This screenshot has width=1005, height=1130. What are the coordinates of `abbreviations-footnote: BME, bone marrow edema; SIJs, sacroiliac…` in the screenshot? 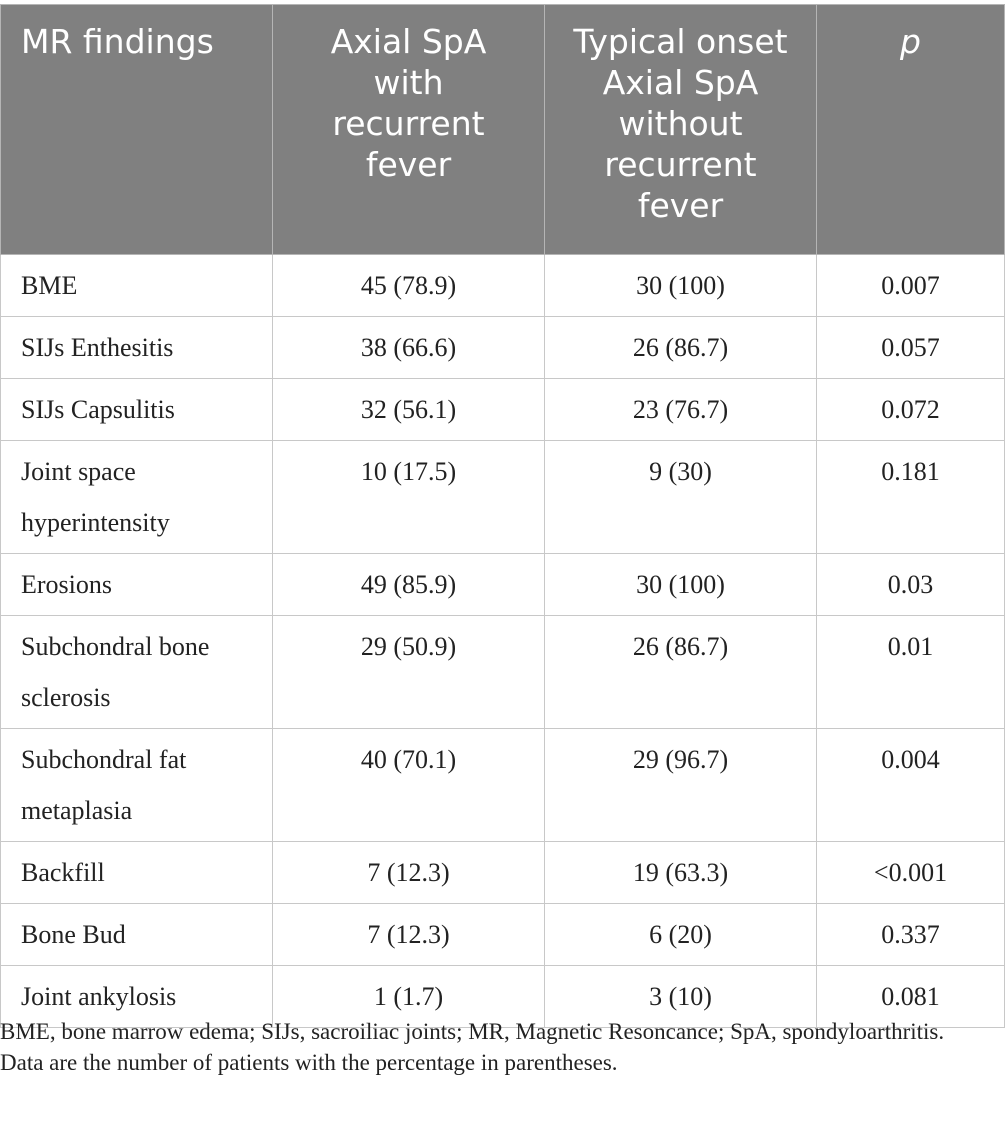 It's located at (472, 1031).